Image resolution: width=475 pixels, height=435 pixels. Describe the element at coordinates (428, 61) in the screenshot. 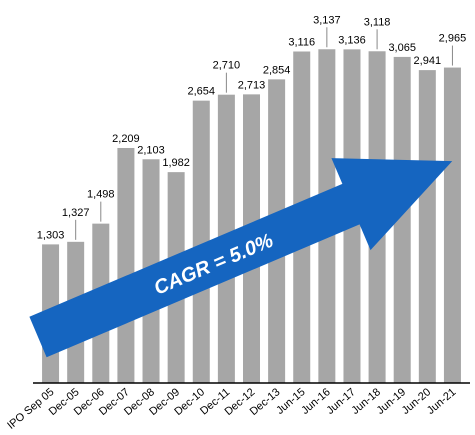

I see `value-label: 2,941` at that location.